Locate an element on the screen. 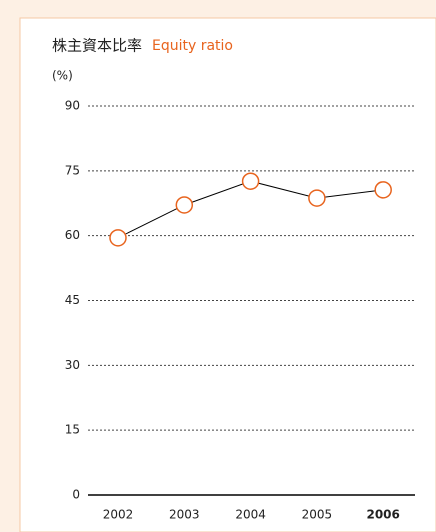 This screenshot has height=532, width=436. x-tick-label: 2006 is located at coordinates (382, 515).